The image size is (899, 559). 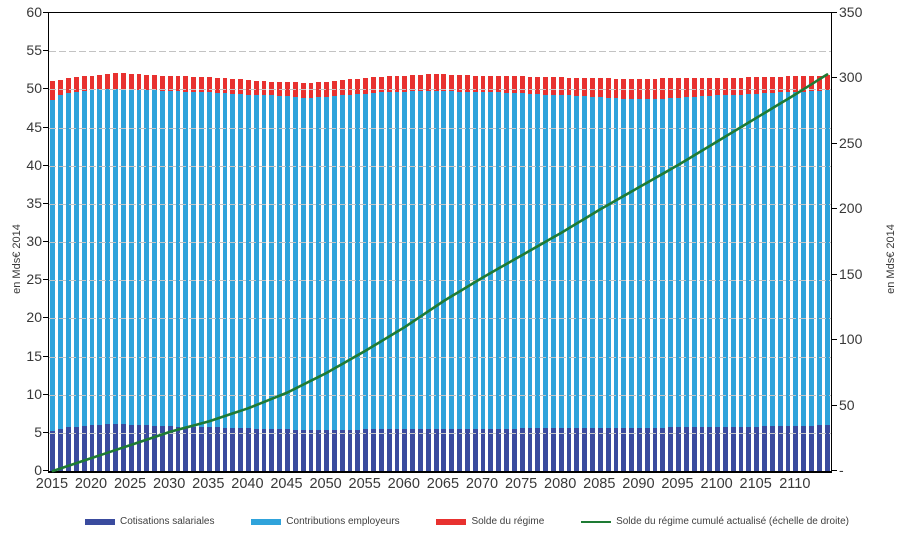 What do you see at coordinates (325, 484) in the screenshot?
I see `x-axis-tick-label: 2050` at bounding box center [325, 484].